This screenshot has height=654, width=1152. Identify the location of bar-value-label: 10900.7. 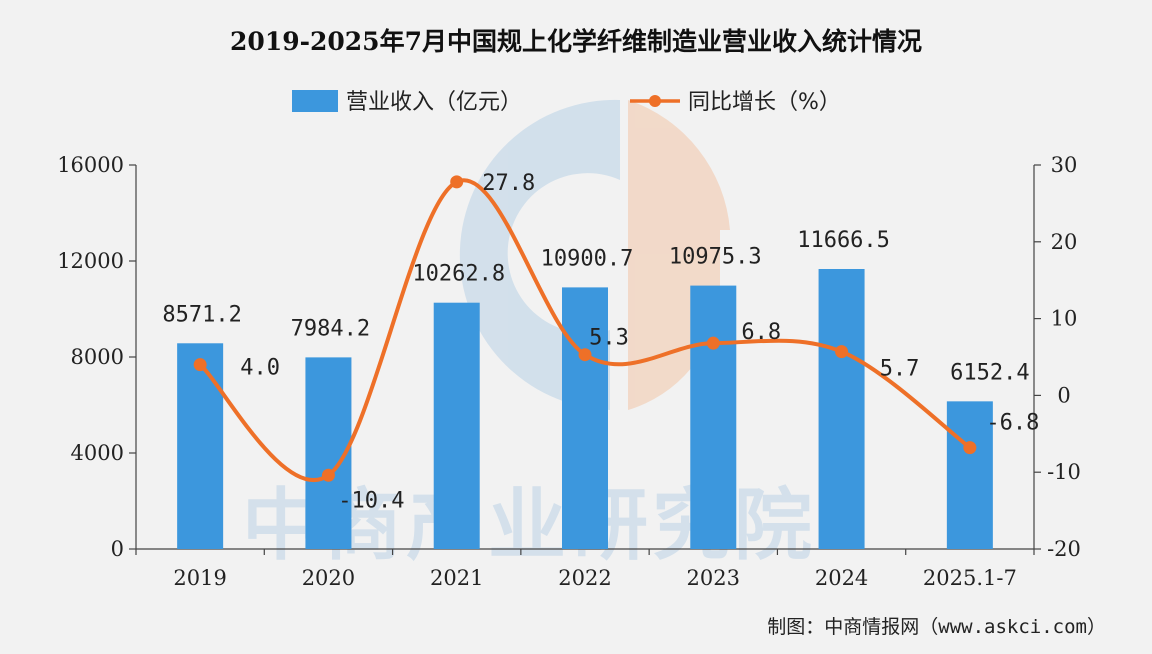
(587, 258).